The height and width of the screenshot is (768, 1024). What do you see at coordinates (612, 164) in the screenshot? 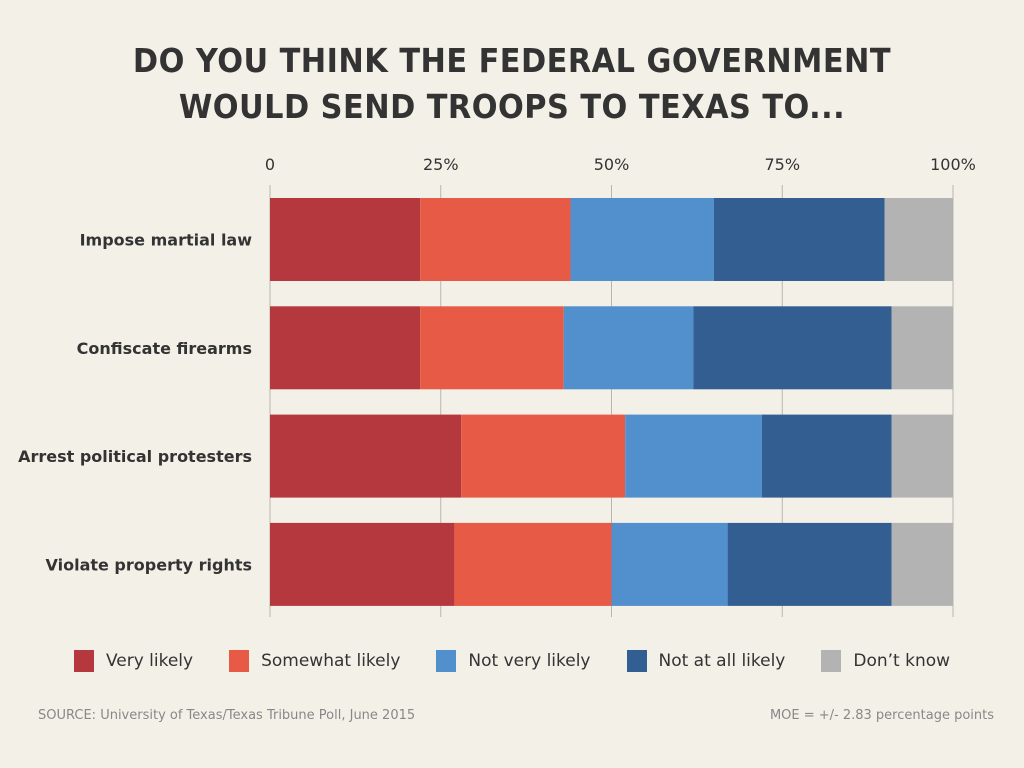
I see `x-tick-label: 50%` at bounding box center [612, 164].